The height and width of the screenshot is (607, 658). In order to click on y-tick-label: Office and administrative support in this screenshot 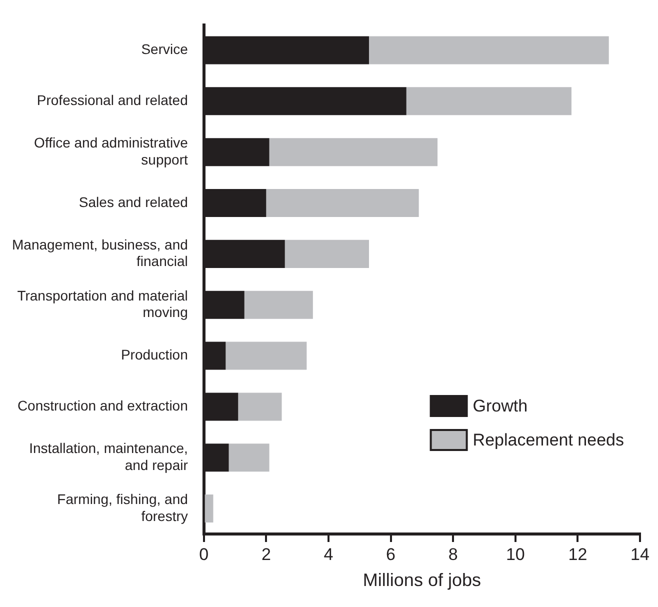, I will do `click(111, 151)`.